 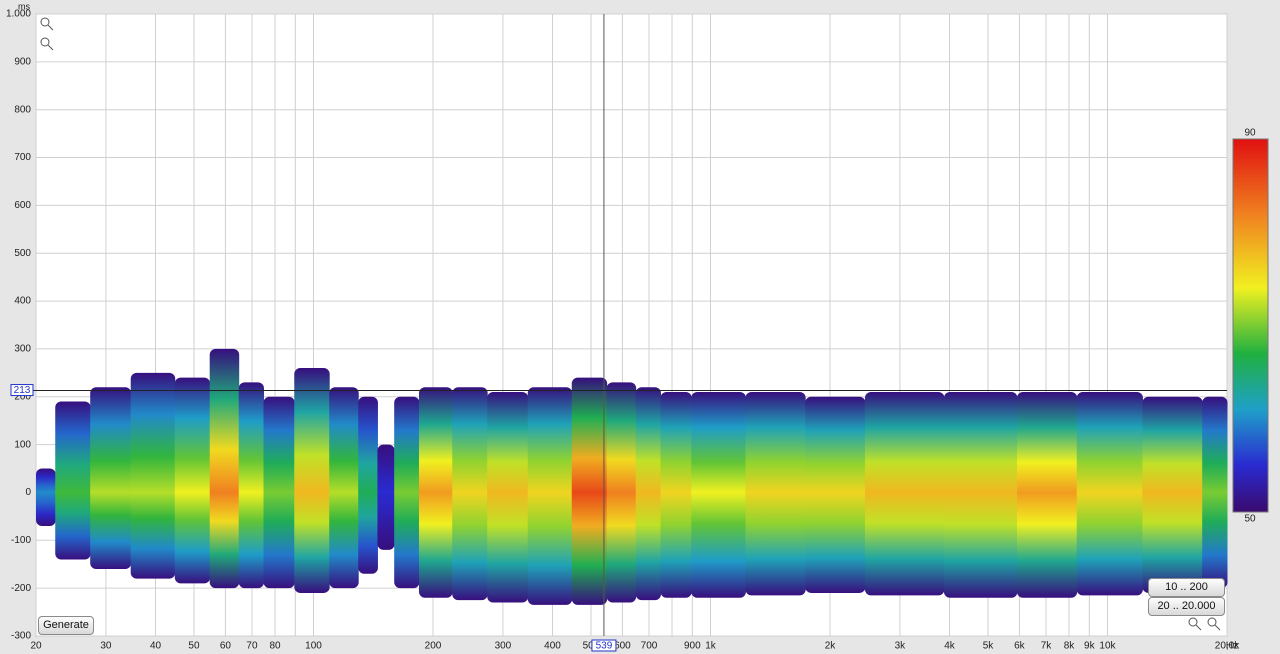 I want to click on x-tick-label: 1k, so click(x=711, y=646).